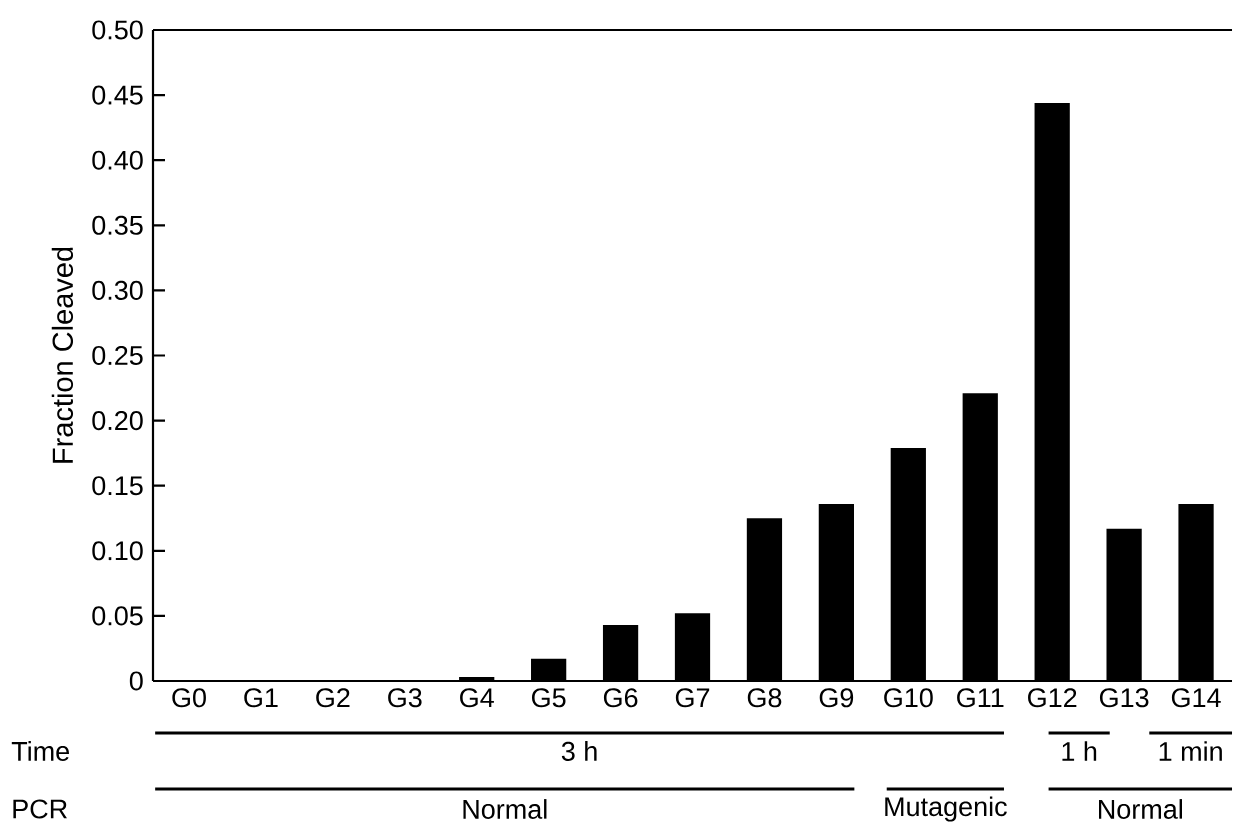 The height and width of the screenshot is (827, 1235). What do you see at coordinates (1052, 698) in the screenshot?
I see `x-tick-label: G12` at bounding box center [1052, 698].